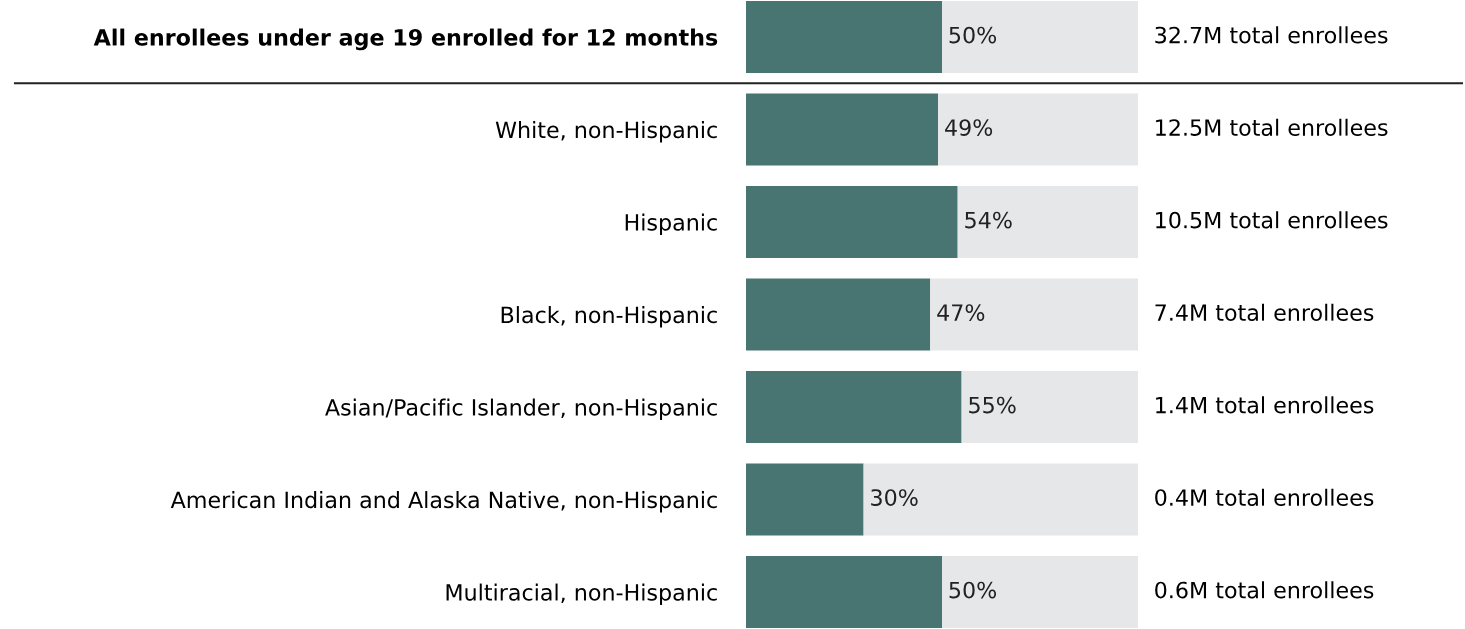  I want to click on data-label: 49%, so click(969, 127).